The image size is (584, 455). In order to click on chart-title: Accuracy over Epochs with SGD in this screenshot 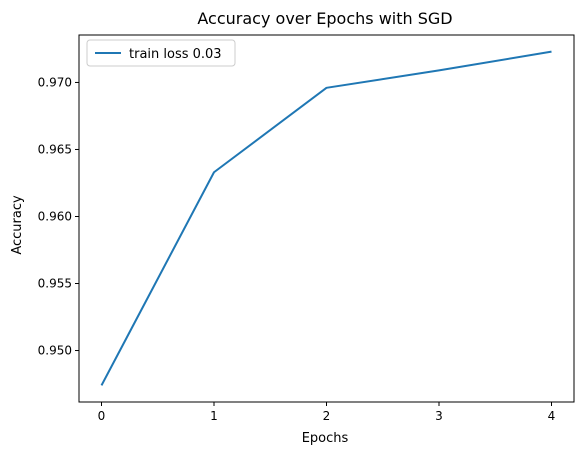, I will do `click(324, 18)`.